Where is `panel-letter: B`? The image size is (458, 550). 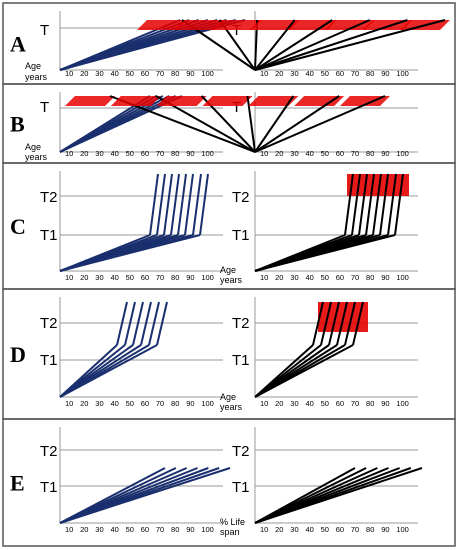
panel-letter: B is located at coordinates (17, 124).